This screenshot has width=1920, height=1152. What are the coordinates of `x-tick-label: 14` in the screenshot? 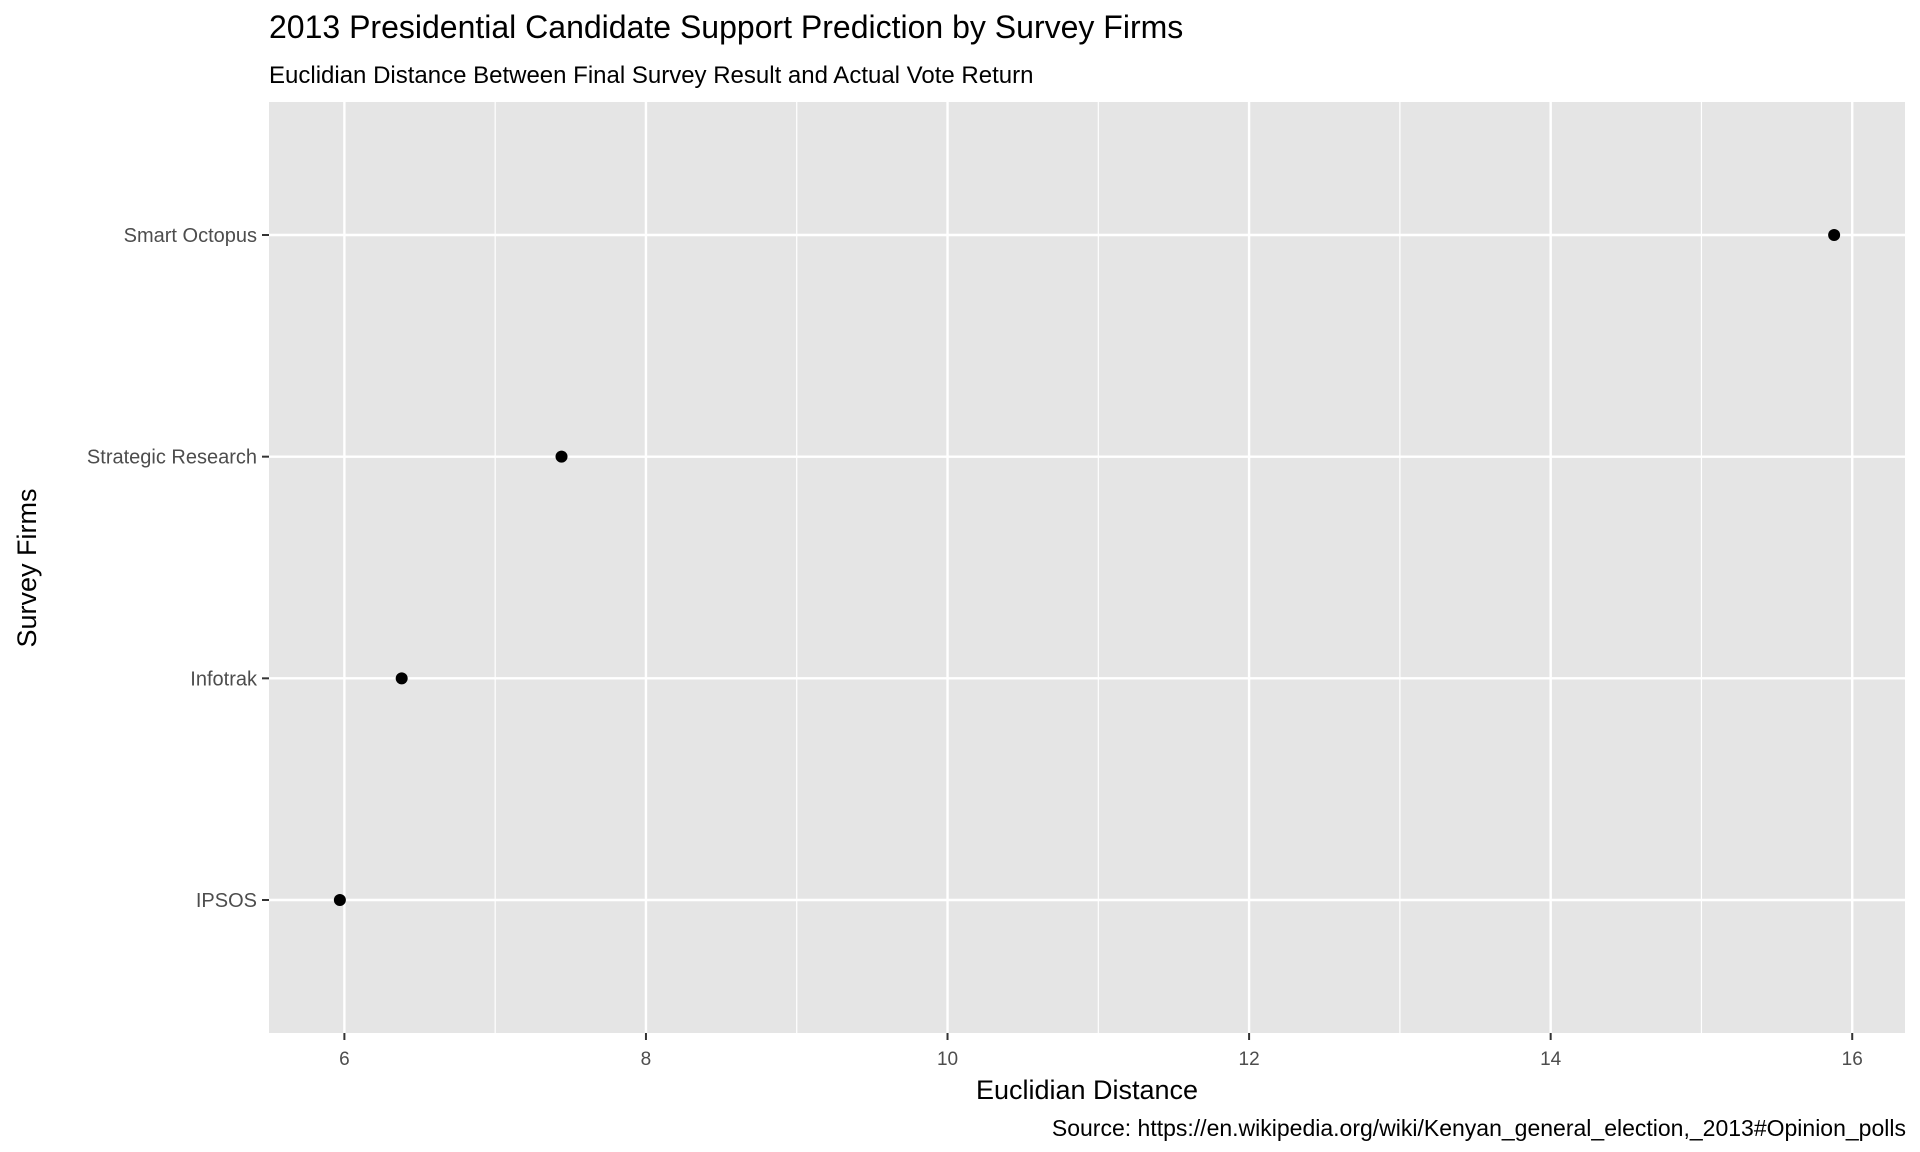 It's located at (1551, 1059).